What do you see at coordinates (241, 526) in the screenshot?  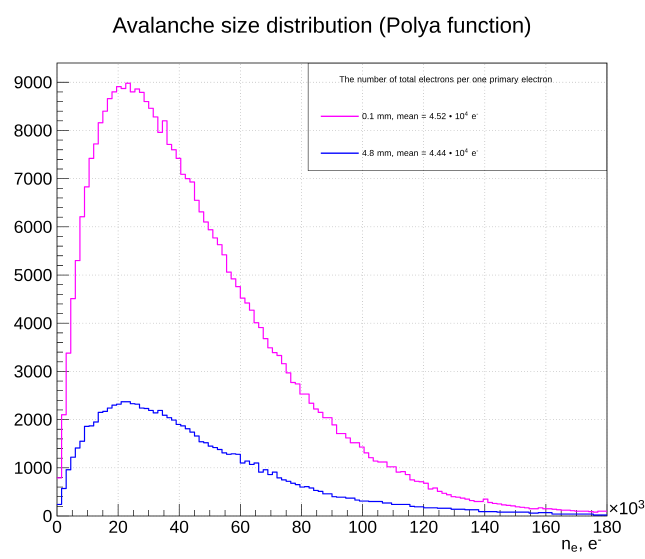 I see `x-tick-label: 60` at bounding box center [241, 526].